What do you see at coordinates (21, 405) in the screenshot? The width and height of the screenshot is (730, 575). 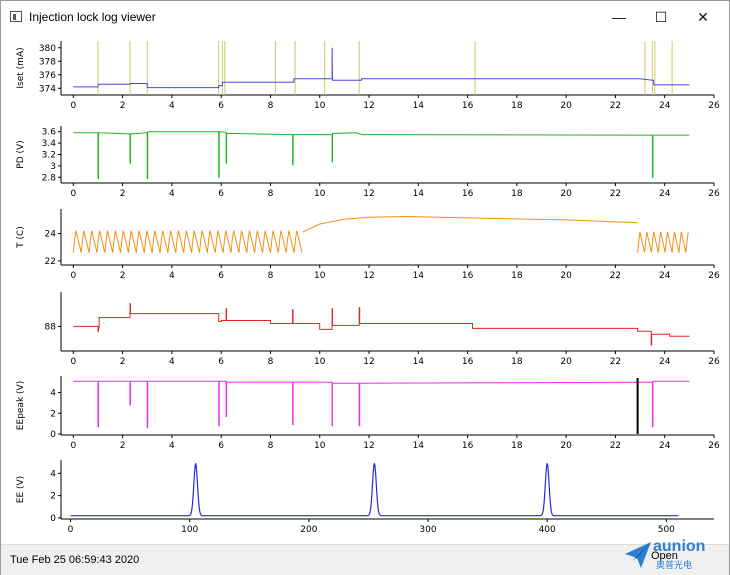 I see `eepeak-ylabel: EEpeak (V)` at bounding box center [21, 405].